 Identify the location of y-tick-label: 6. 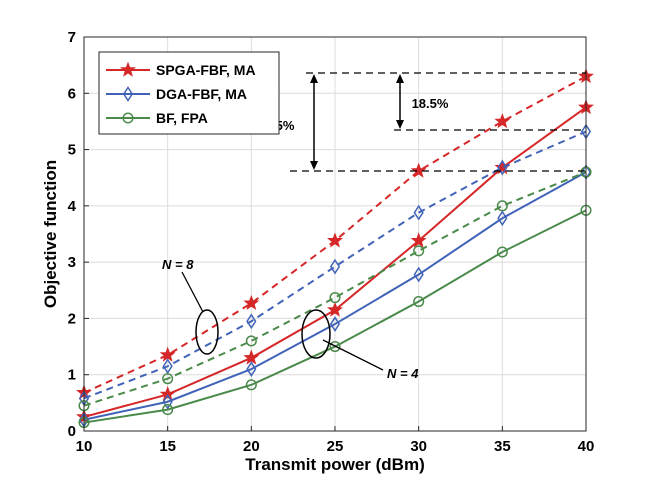
(72, 93).